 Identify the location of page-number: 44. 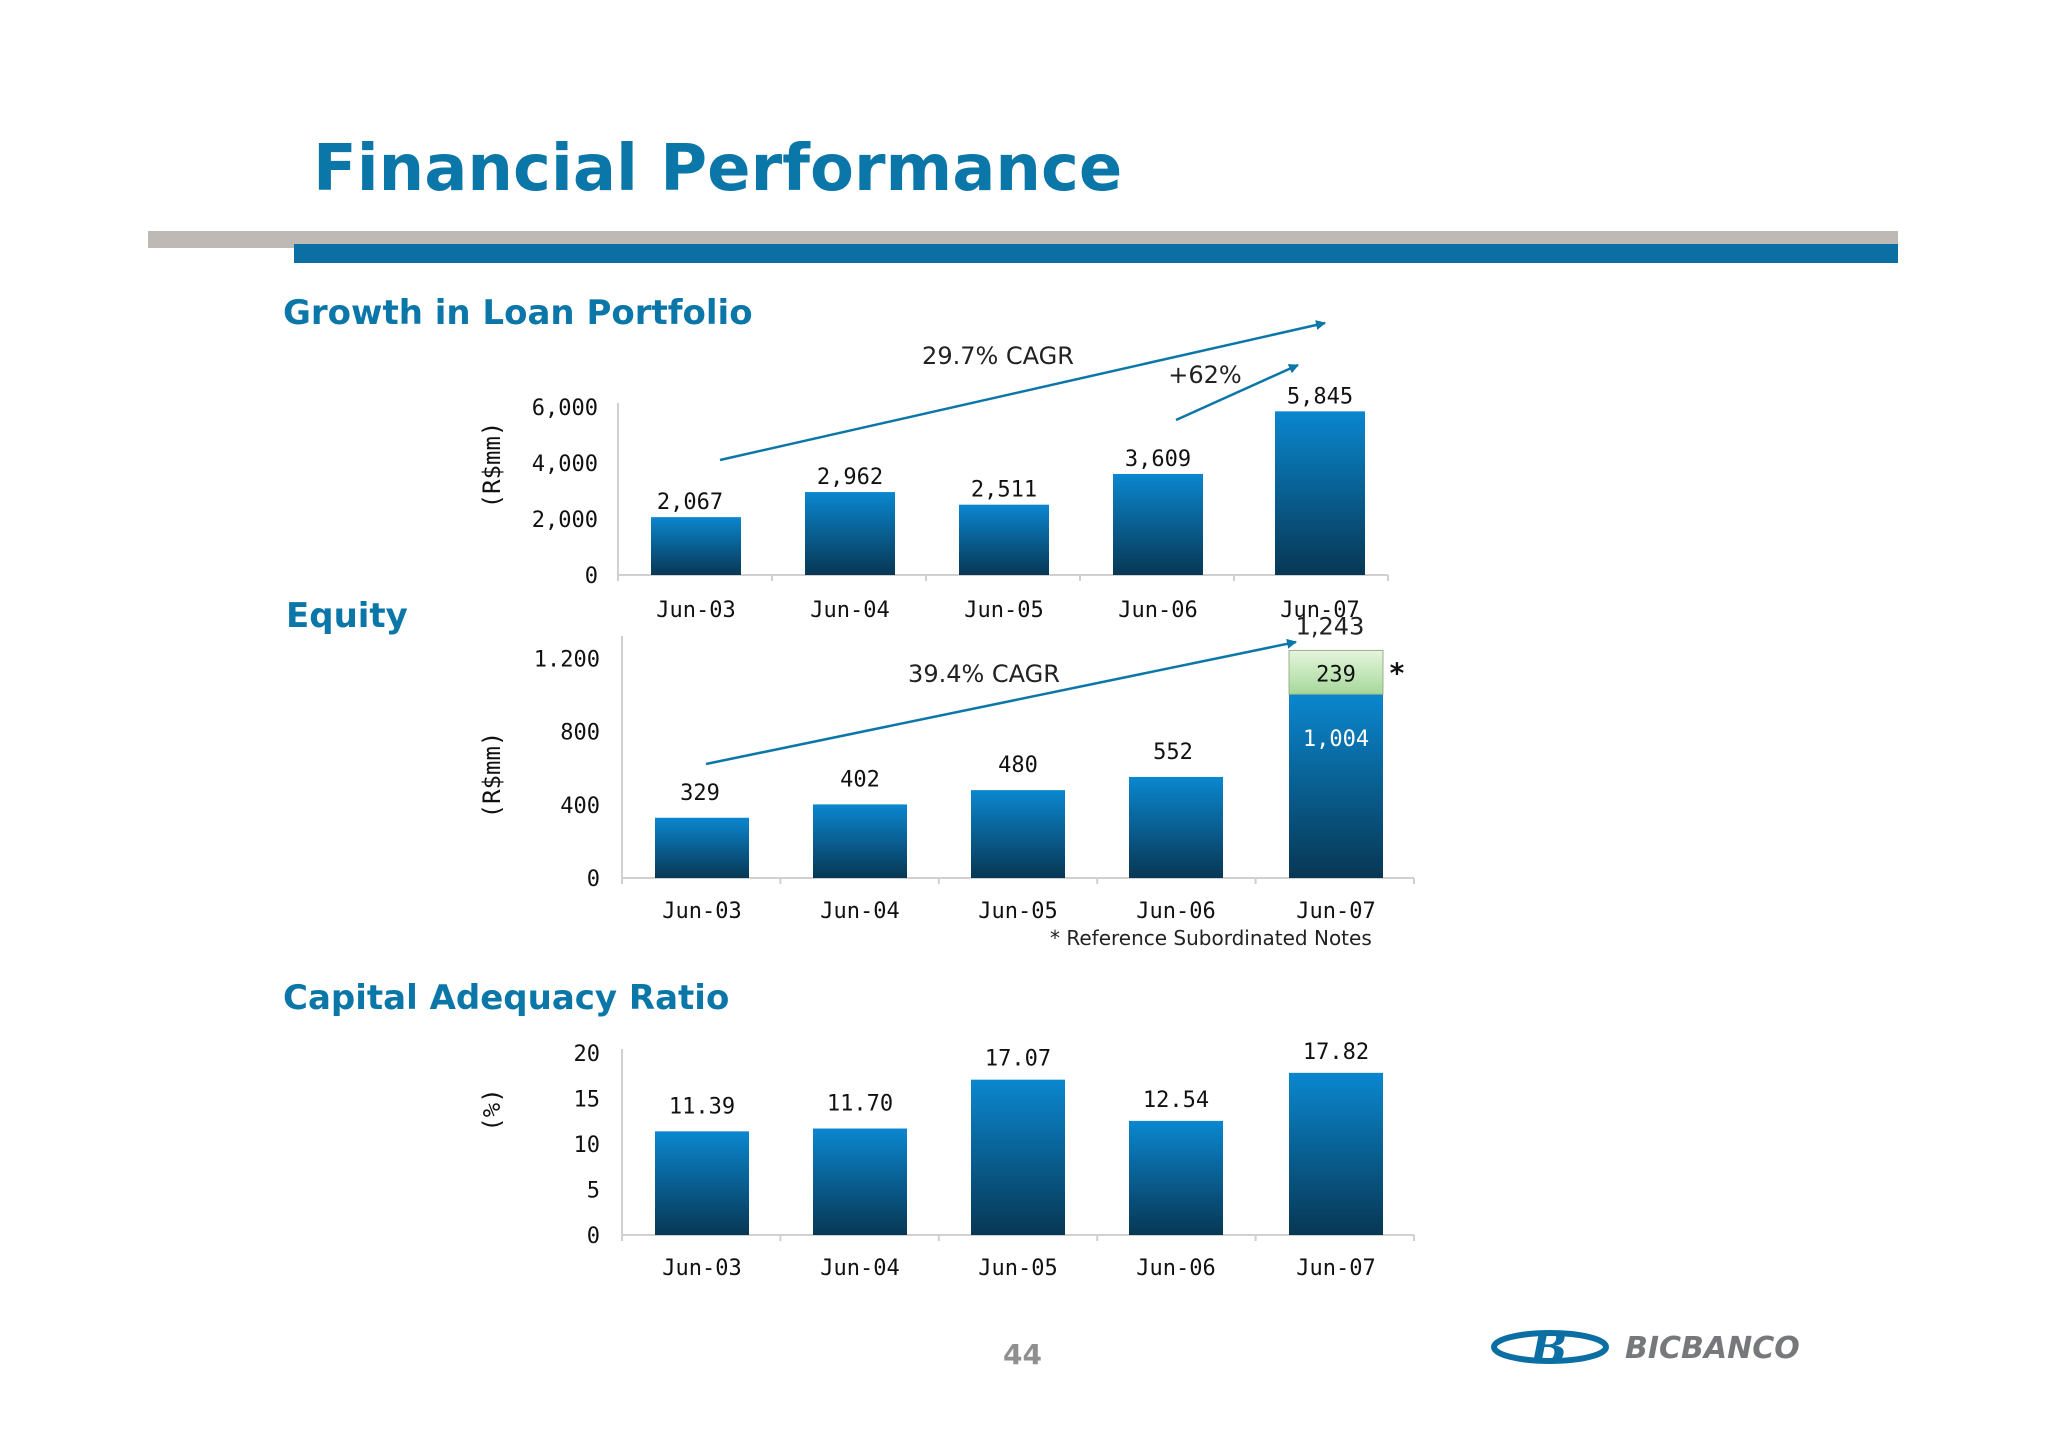
(1022, 1354).